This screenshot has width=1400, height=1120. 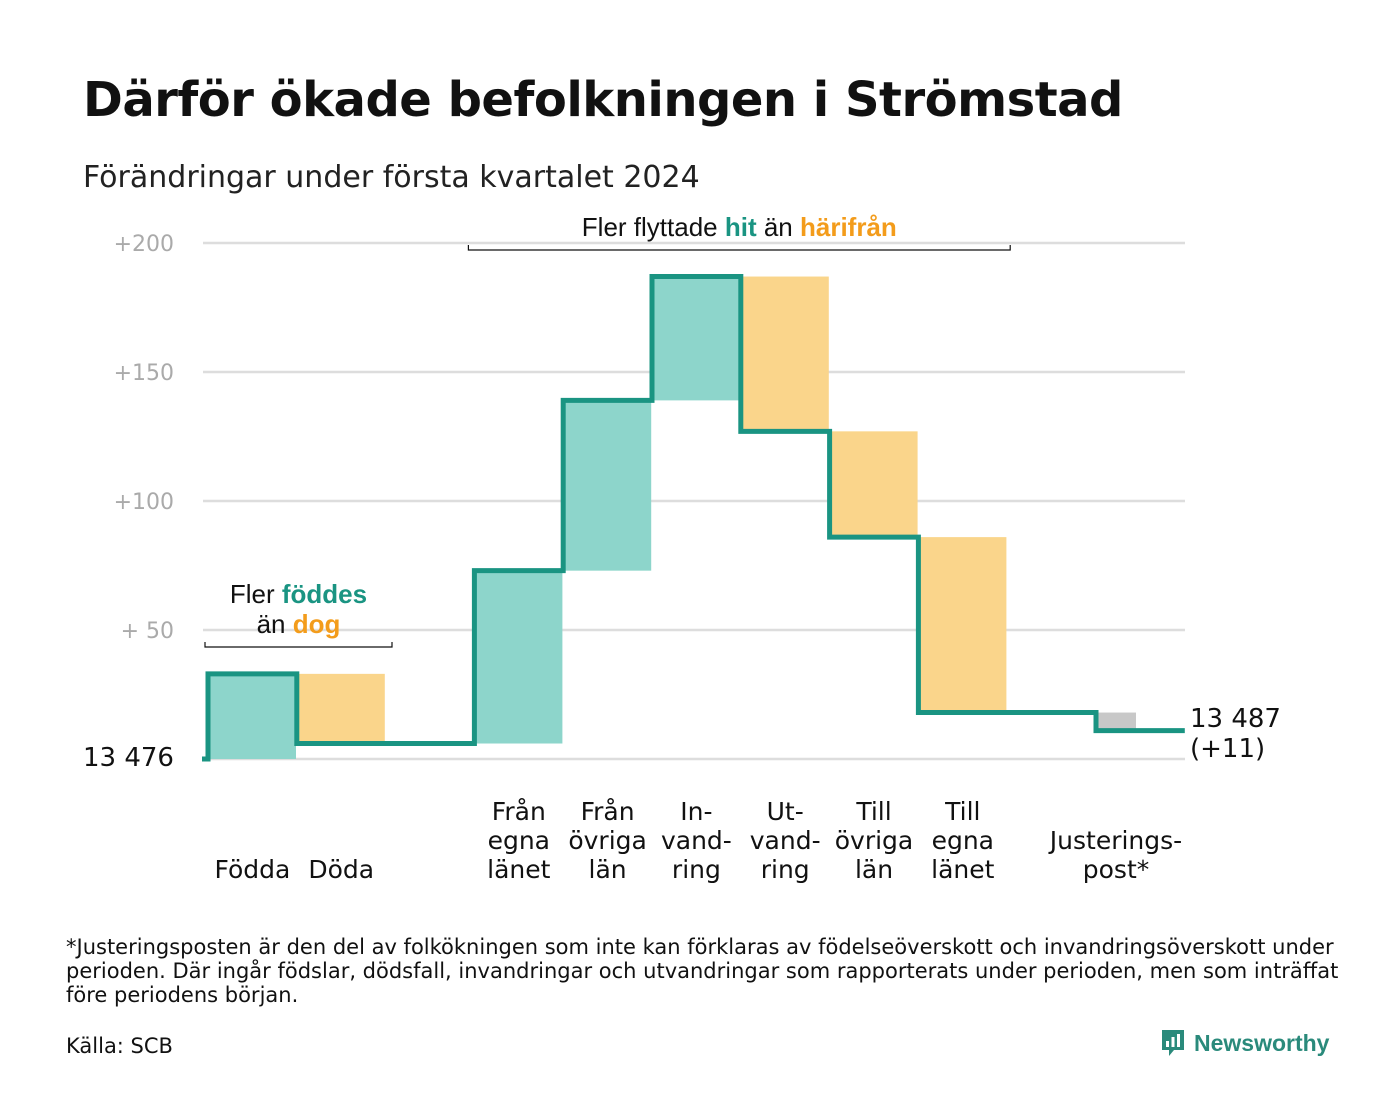 What do you see at coordinates (1117, 721) in the screenshot?
I see `bar-Justerings- post*` at bounding box center [1117, 721].